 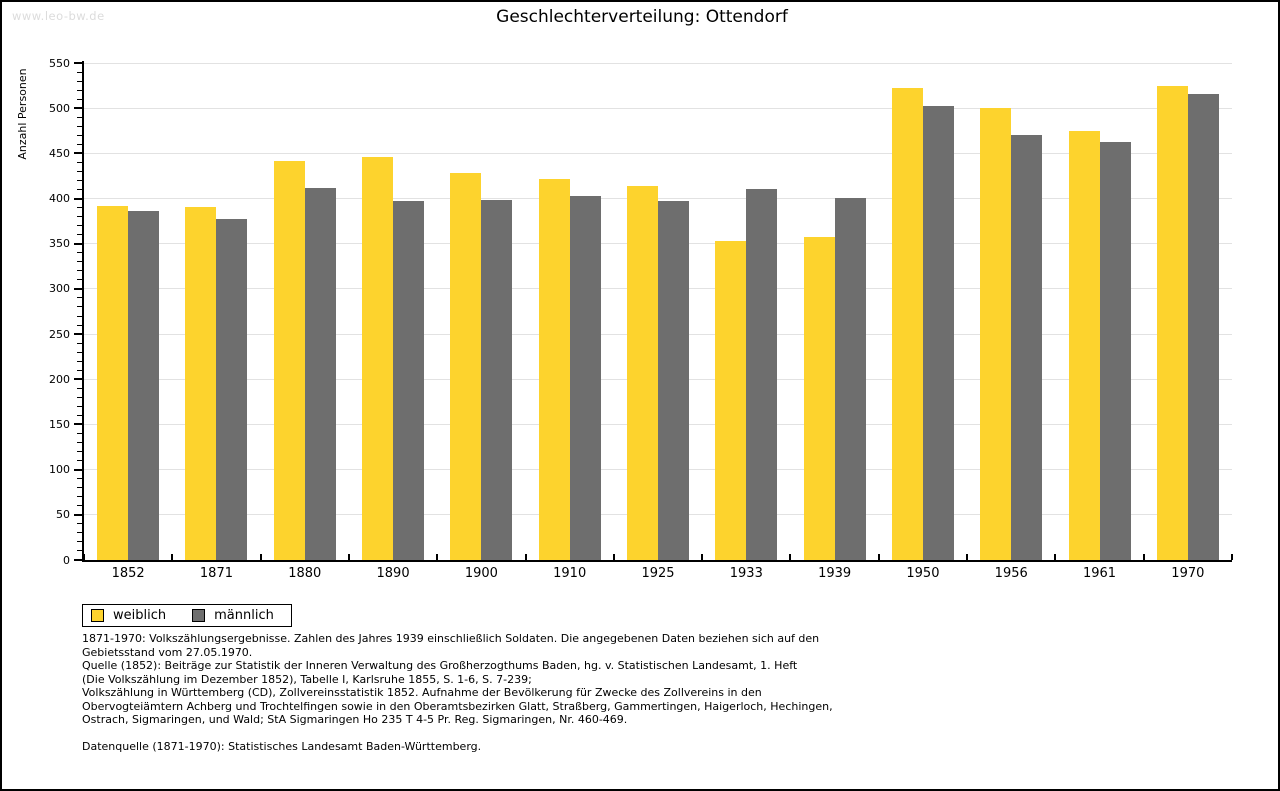 What do you see at coordinates (1084, 345) in the screenshot?
I see `bar-weiblich-1961` at bounding box center [1084, 345].